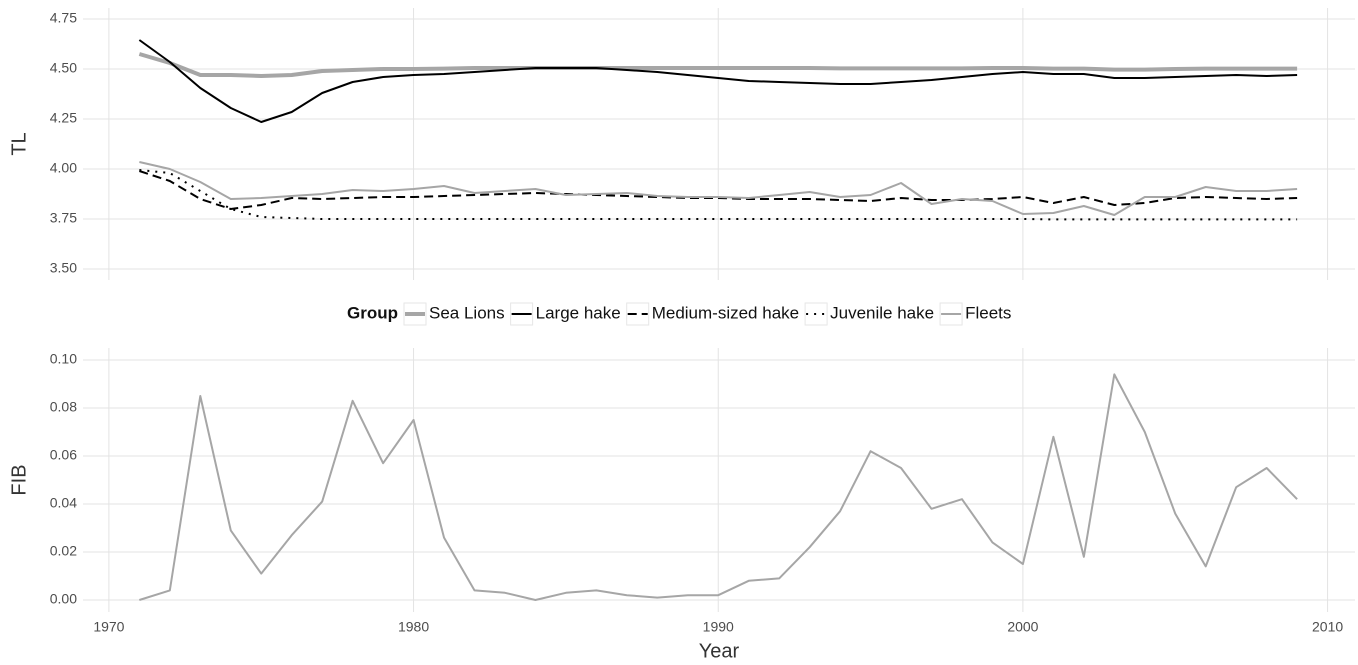 The height and width of the screenshot is (665, 1358). I want to click on legend-label: Large hake, so click(578, 312).